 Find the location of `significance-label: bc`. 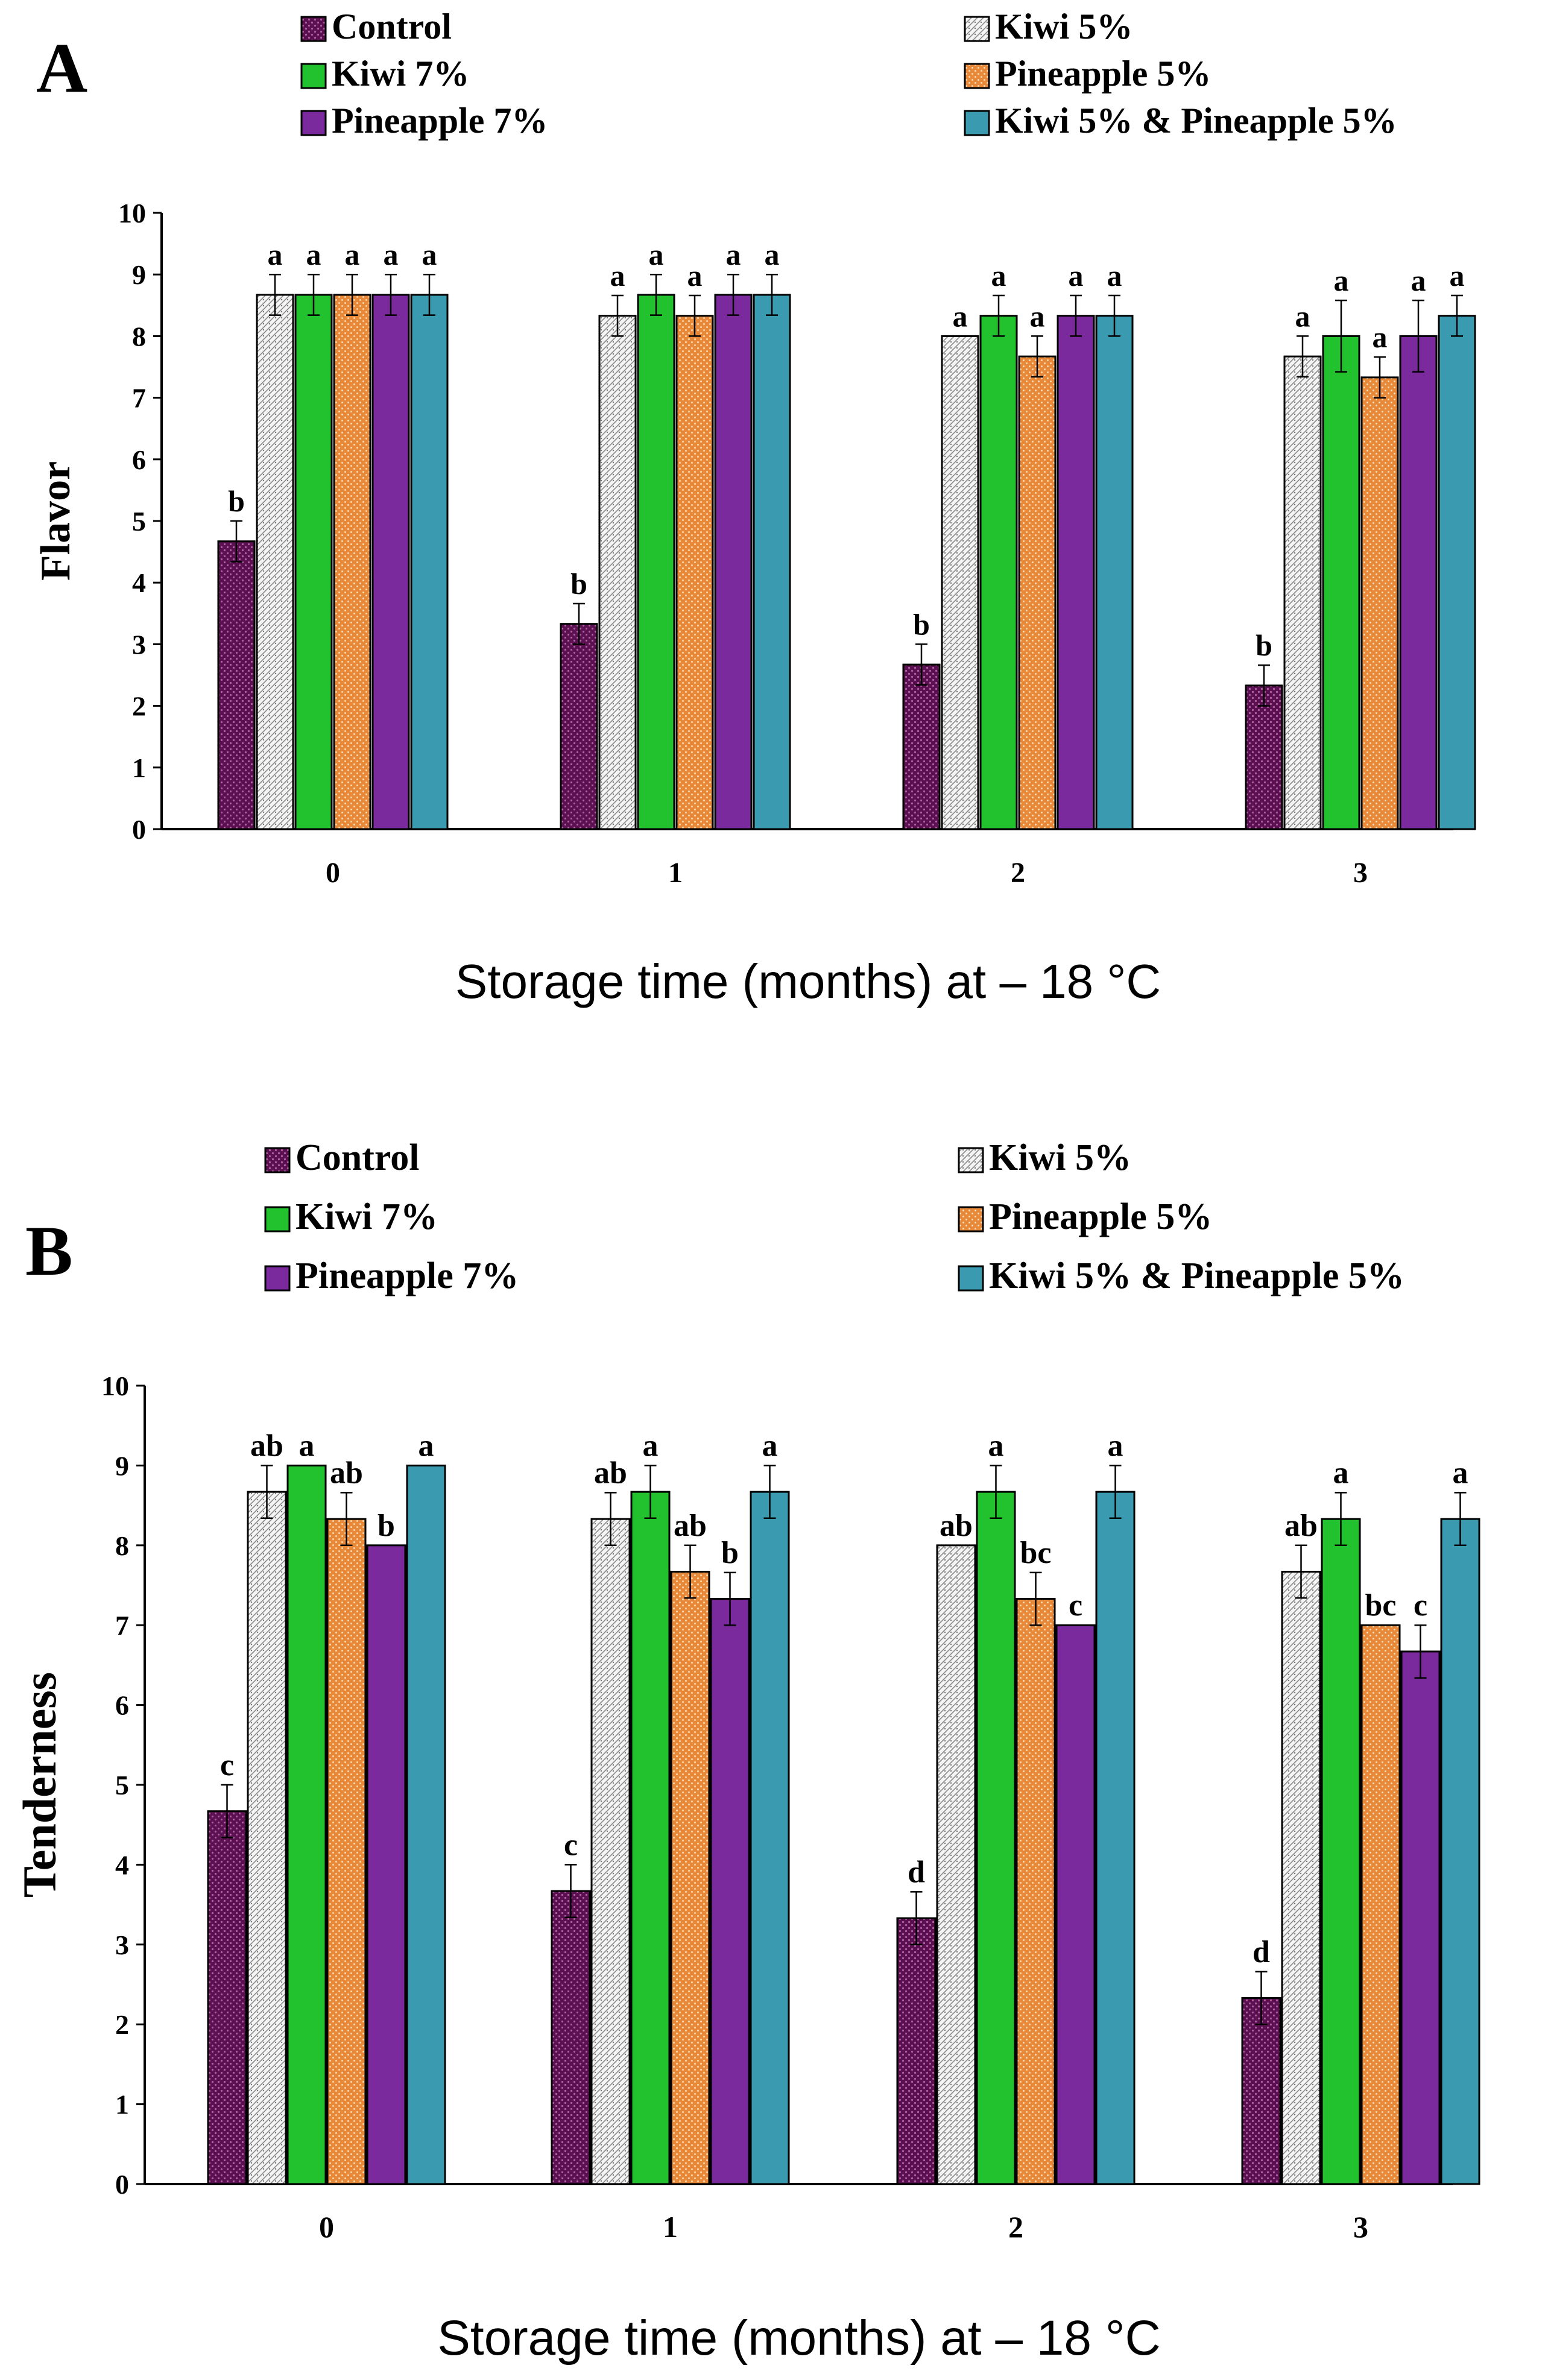

significance-label: bc is located at coordinates (1381, 1605).